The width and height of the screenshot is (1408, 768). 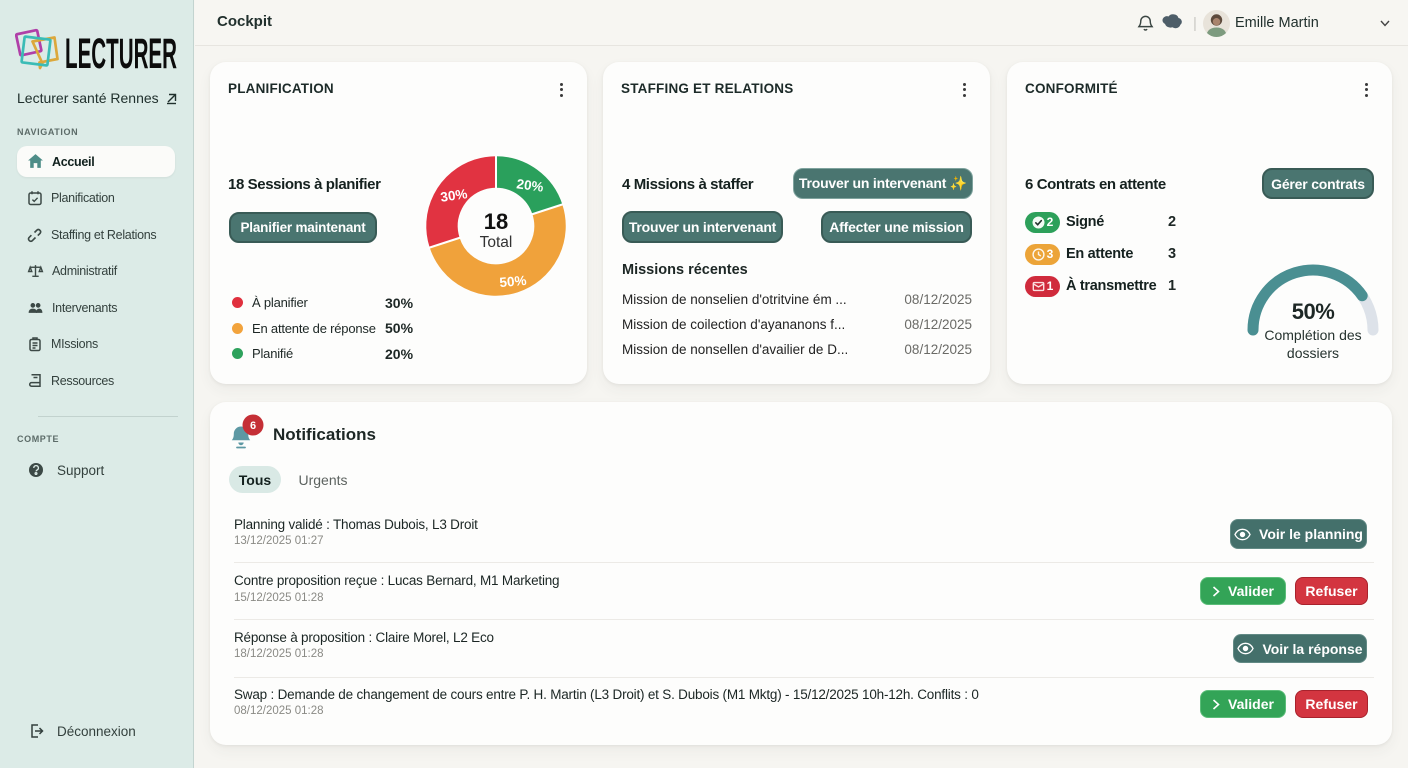 I want to click on svg-text: Total, so click(x=496, y=242).